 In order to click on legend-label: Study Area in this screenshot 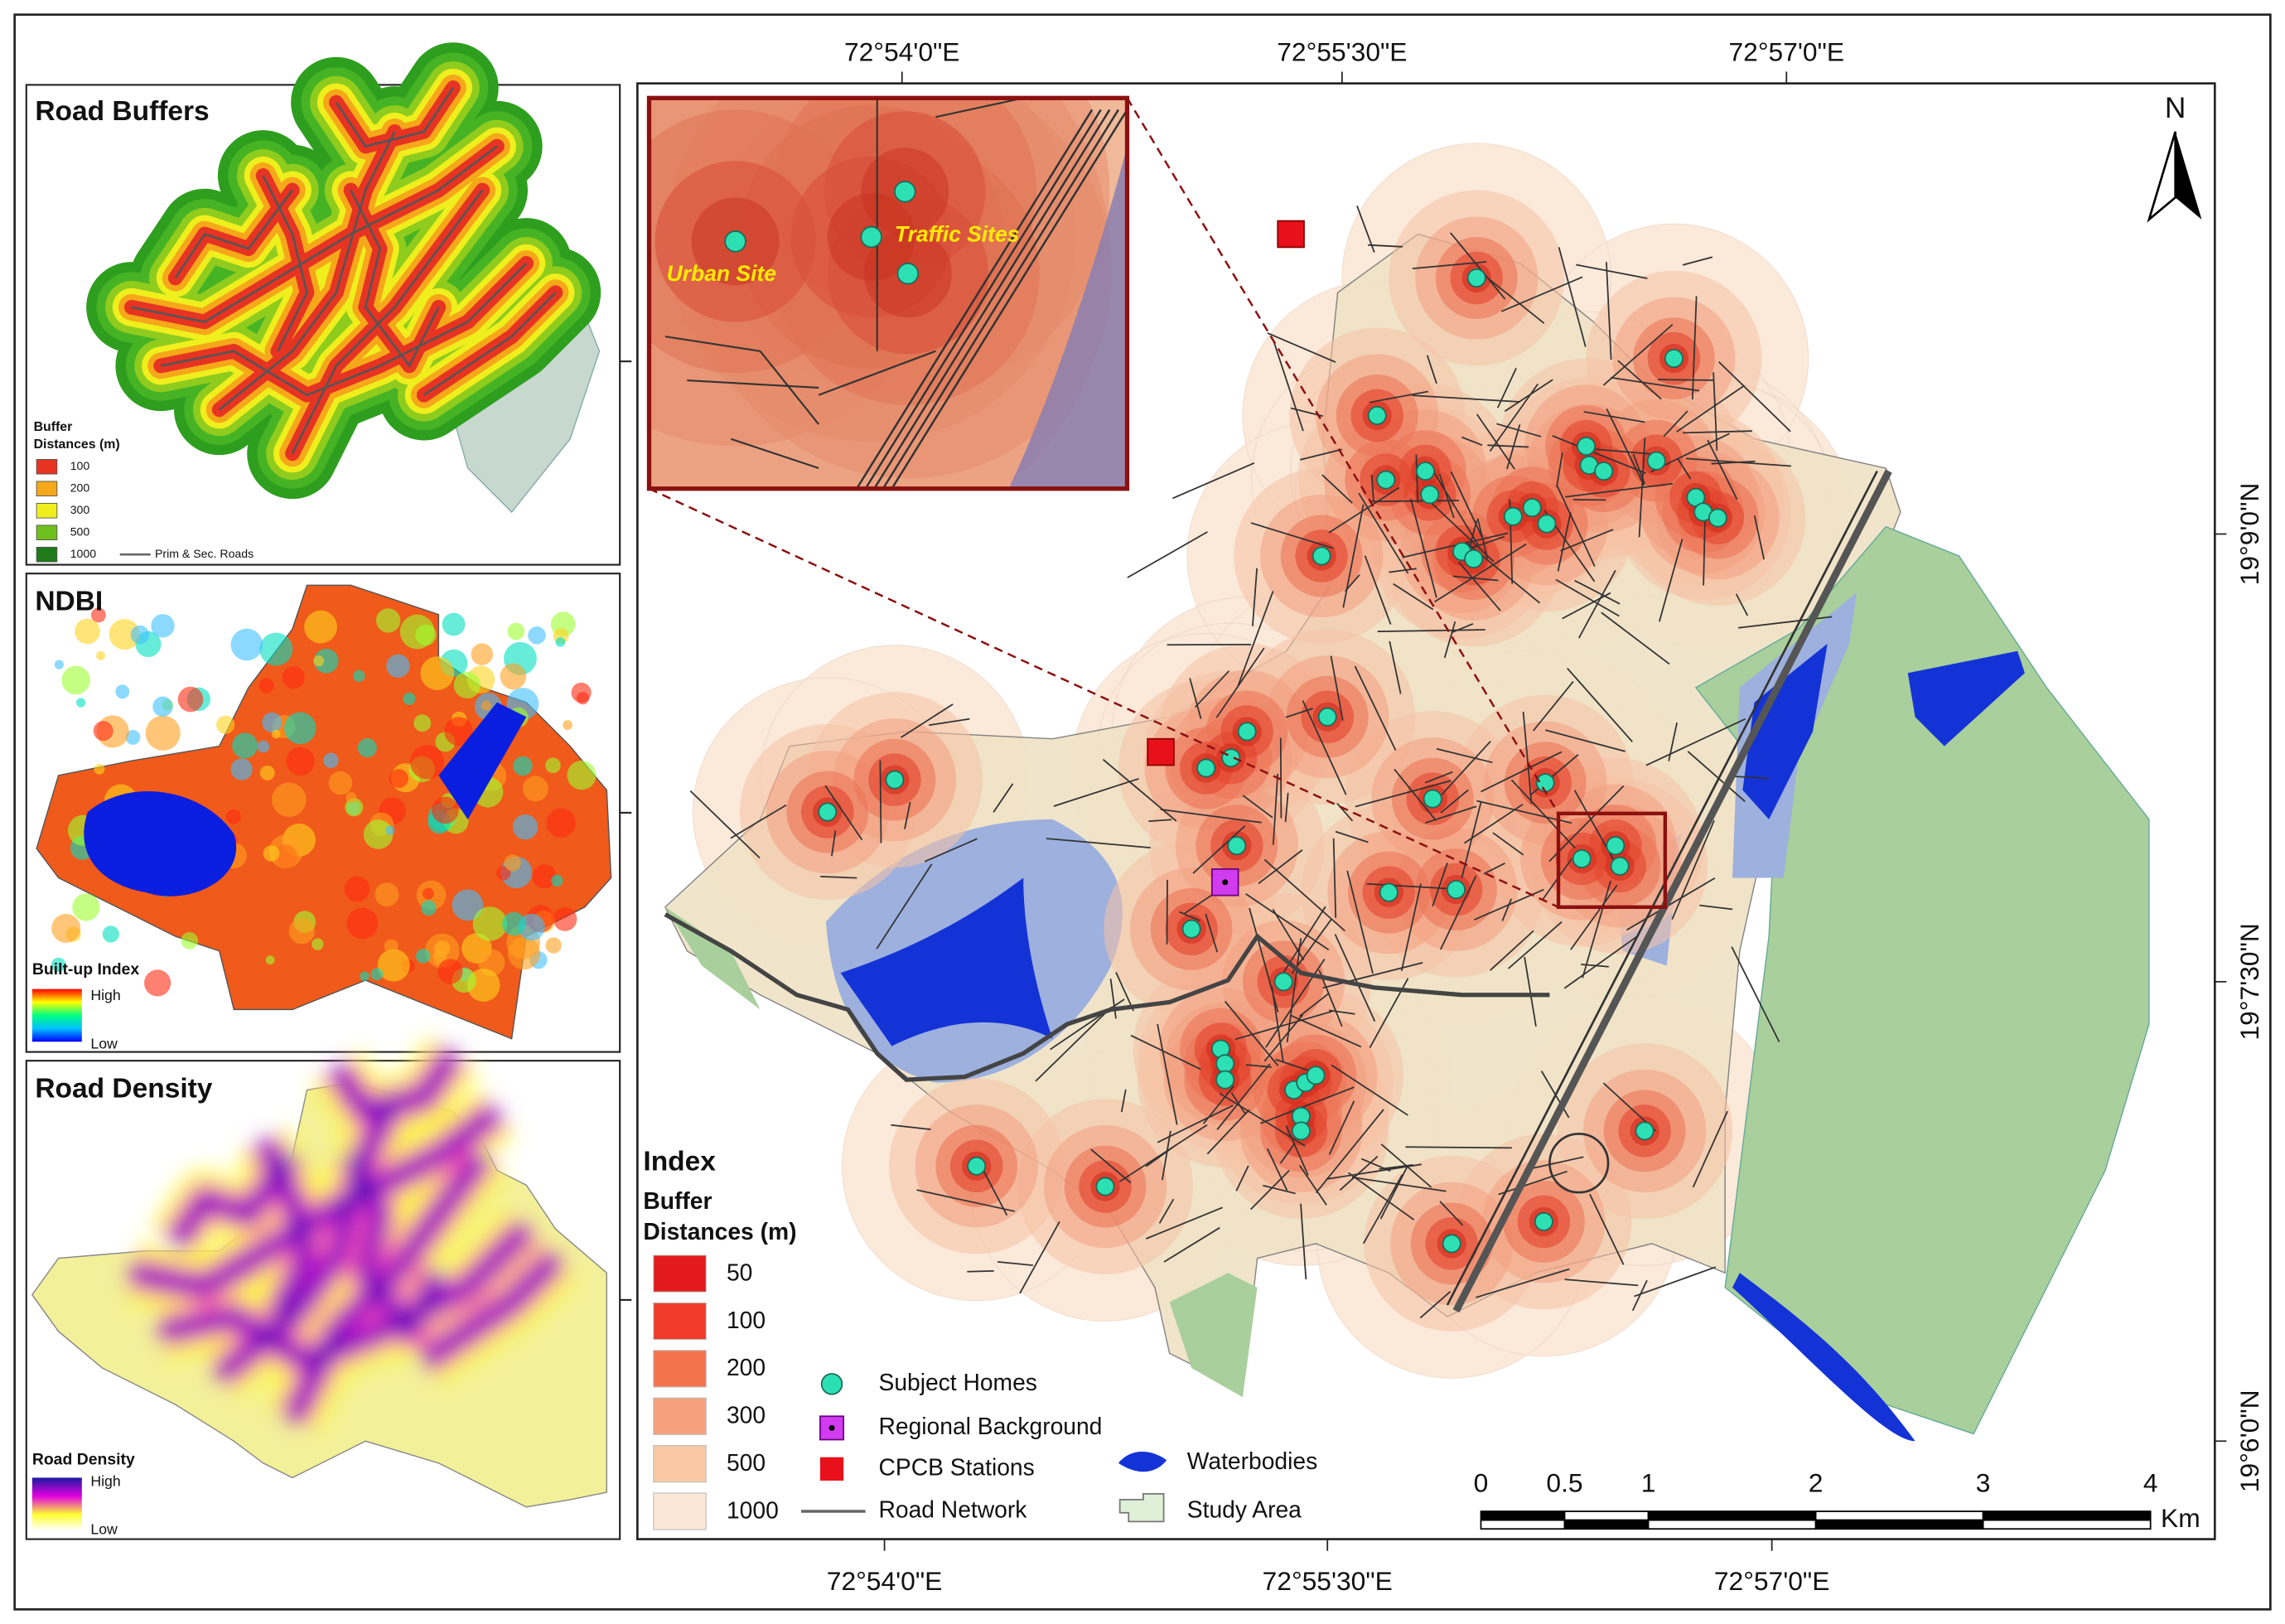, I will do `click(1244, 1509)`.